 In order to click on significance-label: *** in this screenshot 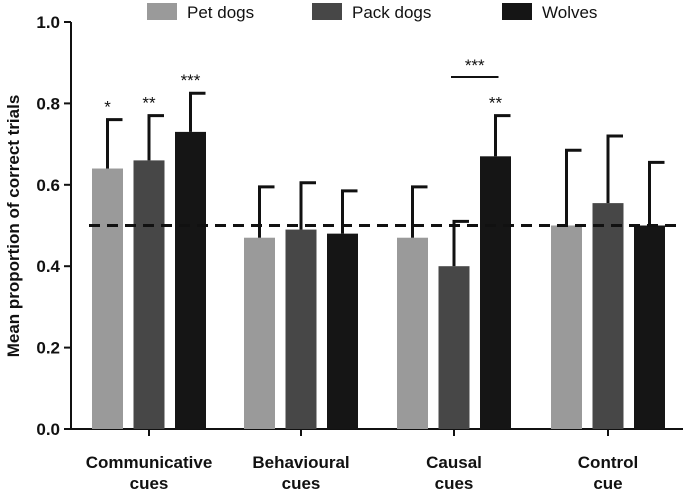, I will do `click(191, 80)`.